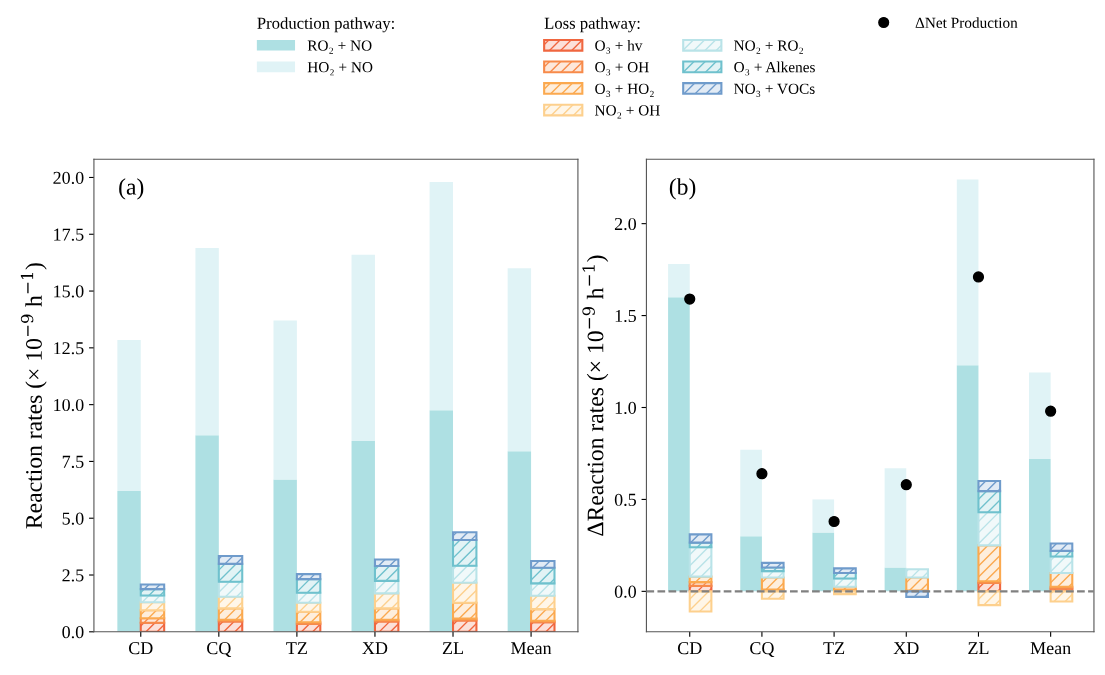 Image resolution: width=1105 pixels, height=675 pixels. What do you see at coordinates (325, 25) in the screenshot?
I see `text: Production pathway:` at bounding box center [325, 25].